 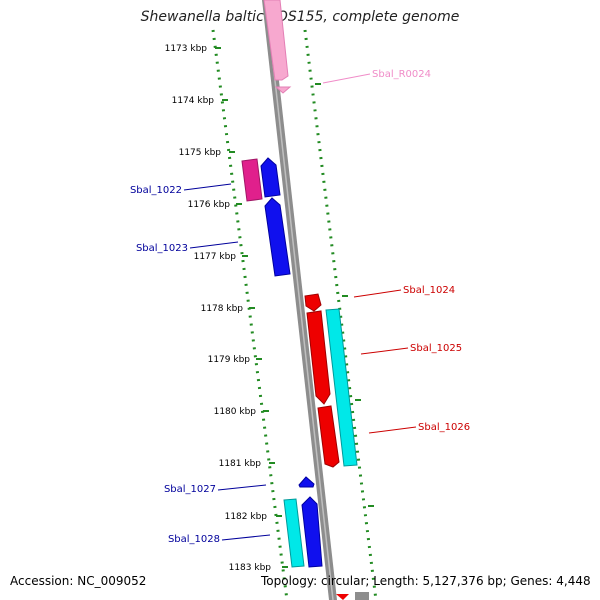 What do you see at coordinates (283, 90) in the screenshot?
I see `gene-feature-rna-arrow` at bounding box center [283, 90].